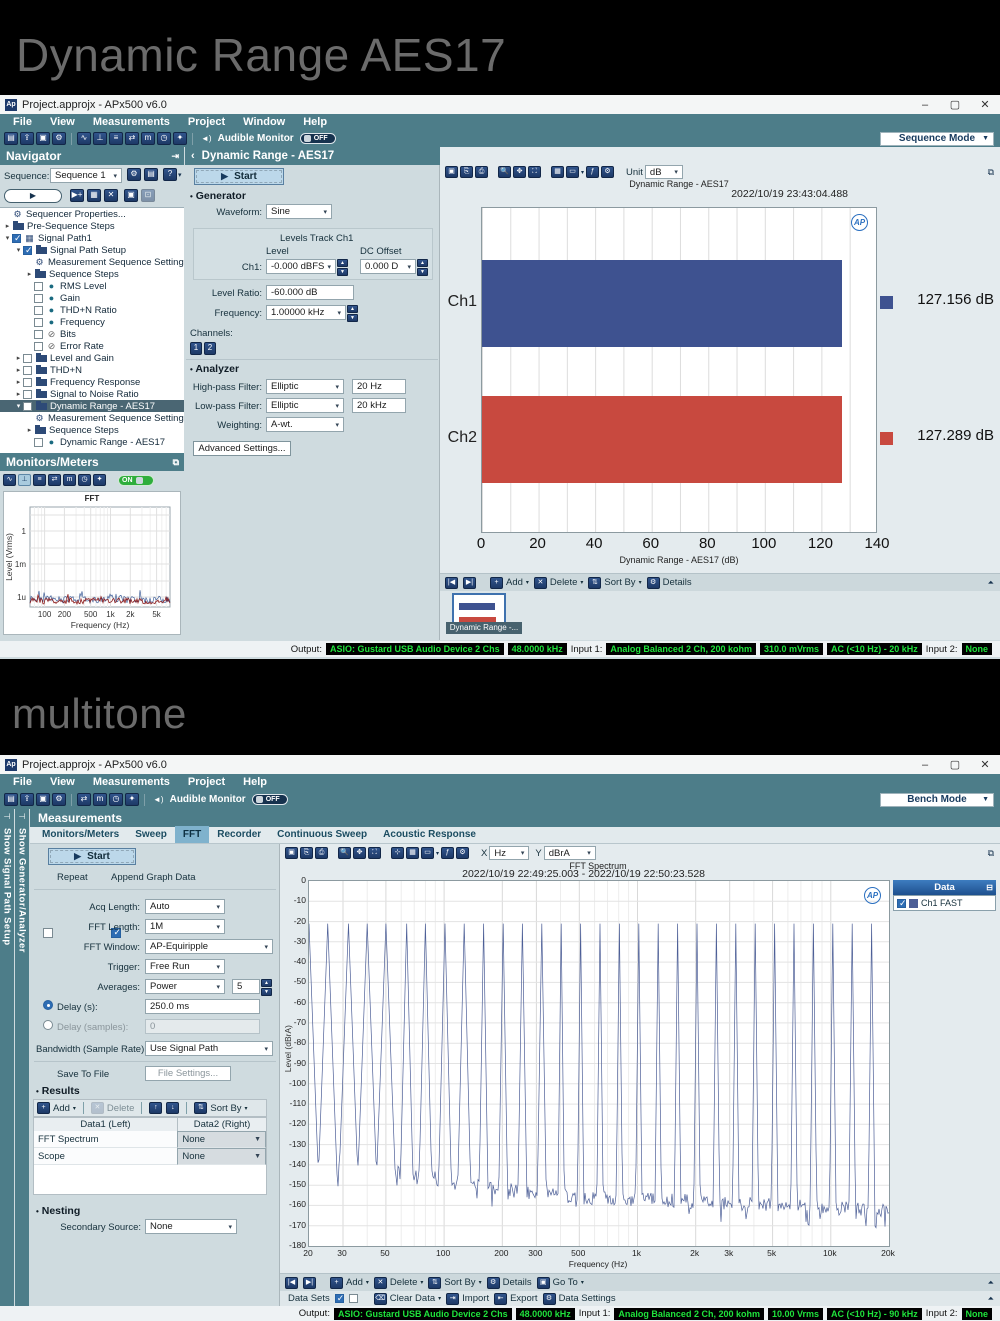 The image size is (1000, 1321). I want to click on level-ratio-field: -60.000 dB, so click(310, 292).